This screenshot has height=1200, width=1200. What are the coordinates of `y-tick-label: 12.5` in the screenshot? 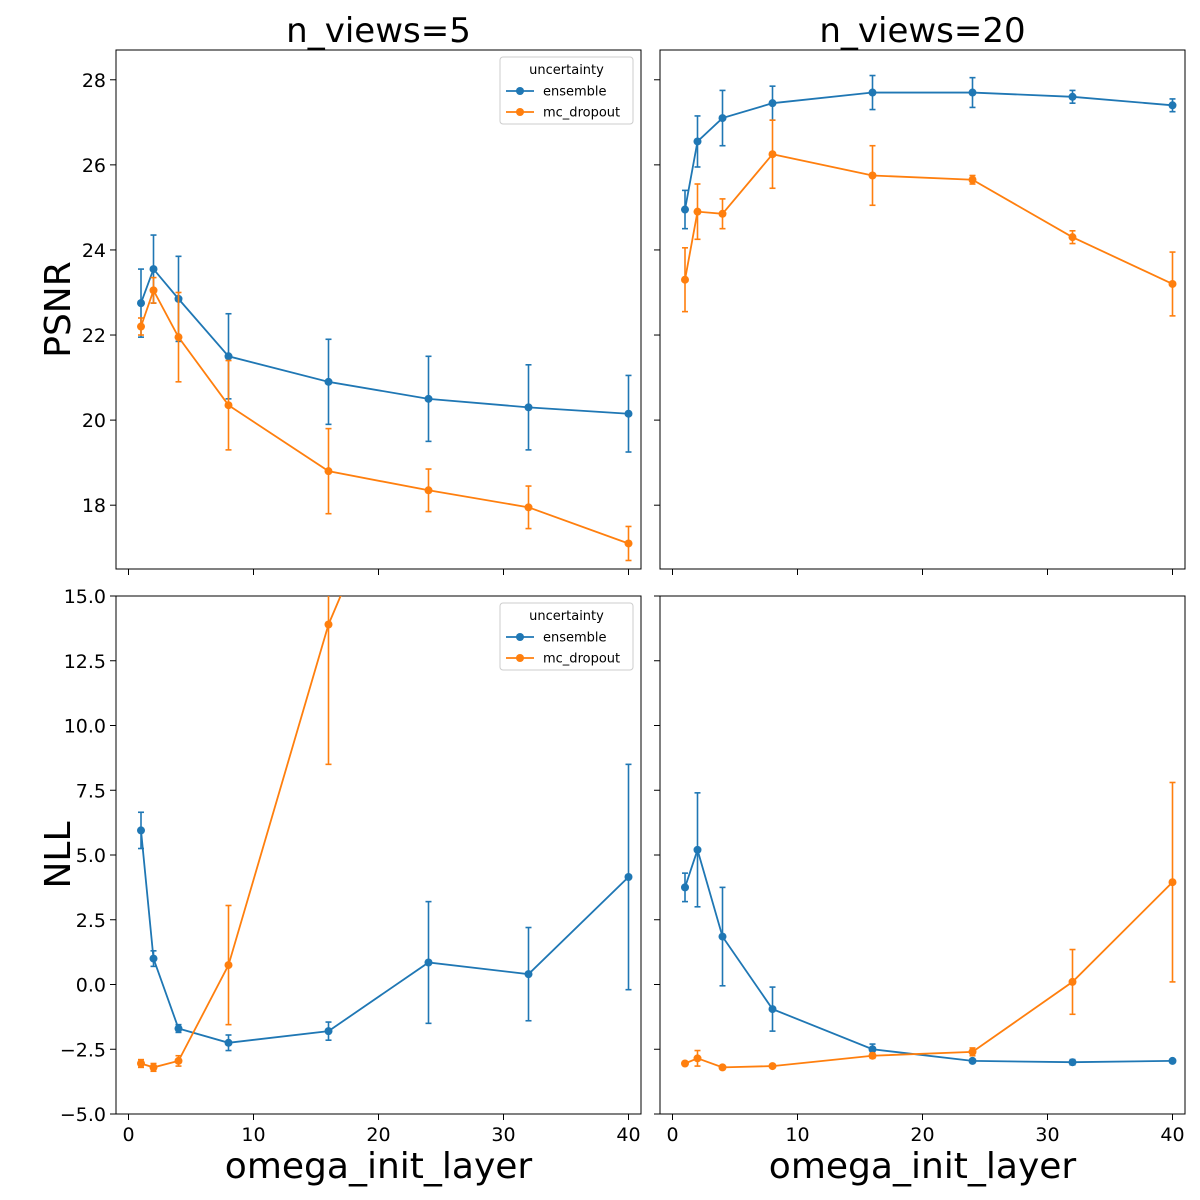 It's located at (85, 662).